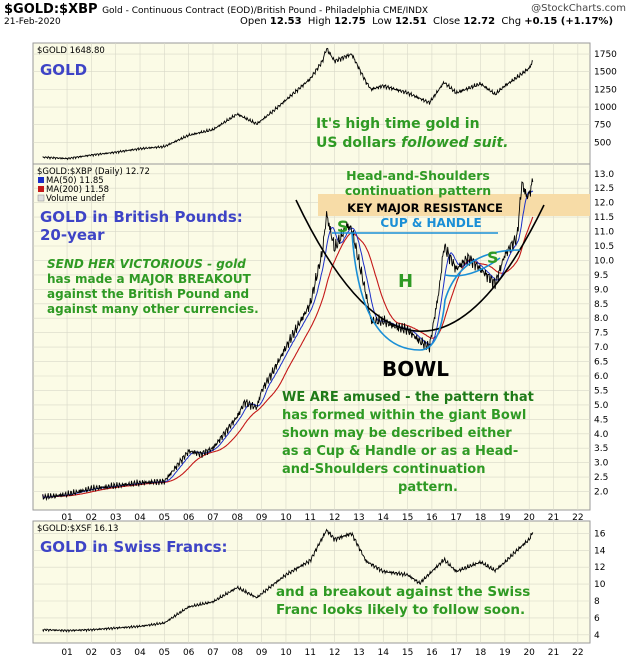 The image size is (630, 667). I want to click on y-tick-0-1500: 1500, so click(605, 73).